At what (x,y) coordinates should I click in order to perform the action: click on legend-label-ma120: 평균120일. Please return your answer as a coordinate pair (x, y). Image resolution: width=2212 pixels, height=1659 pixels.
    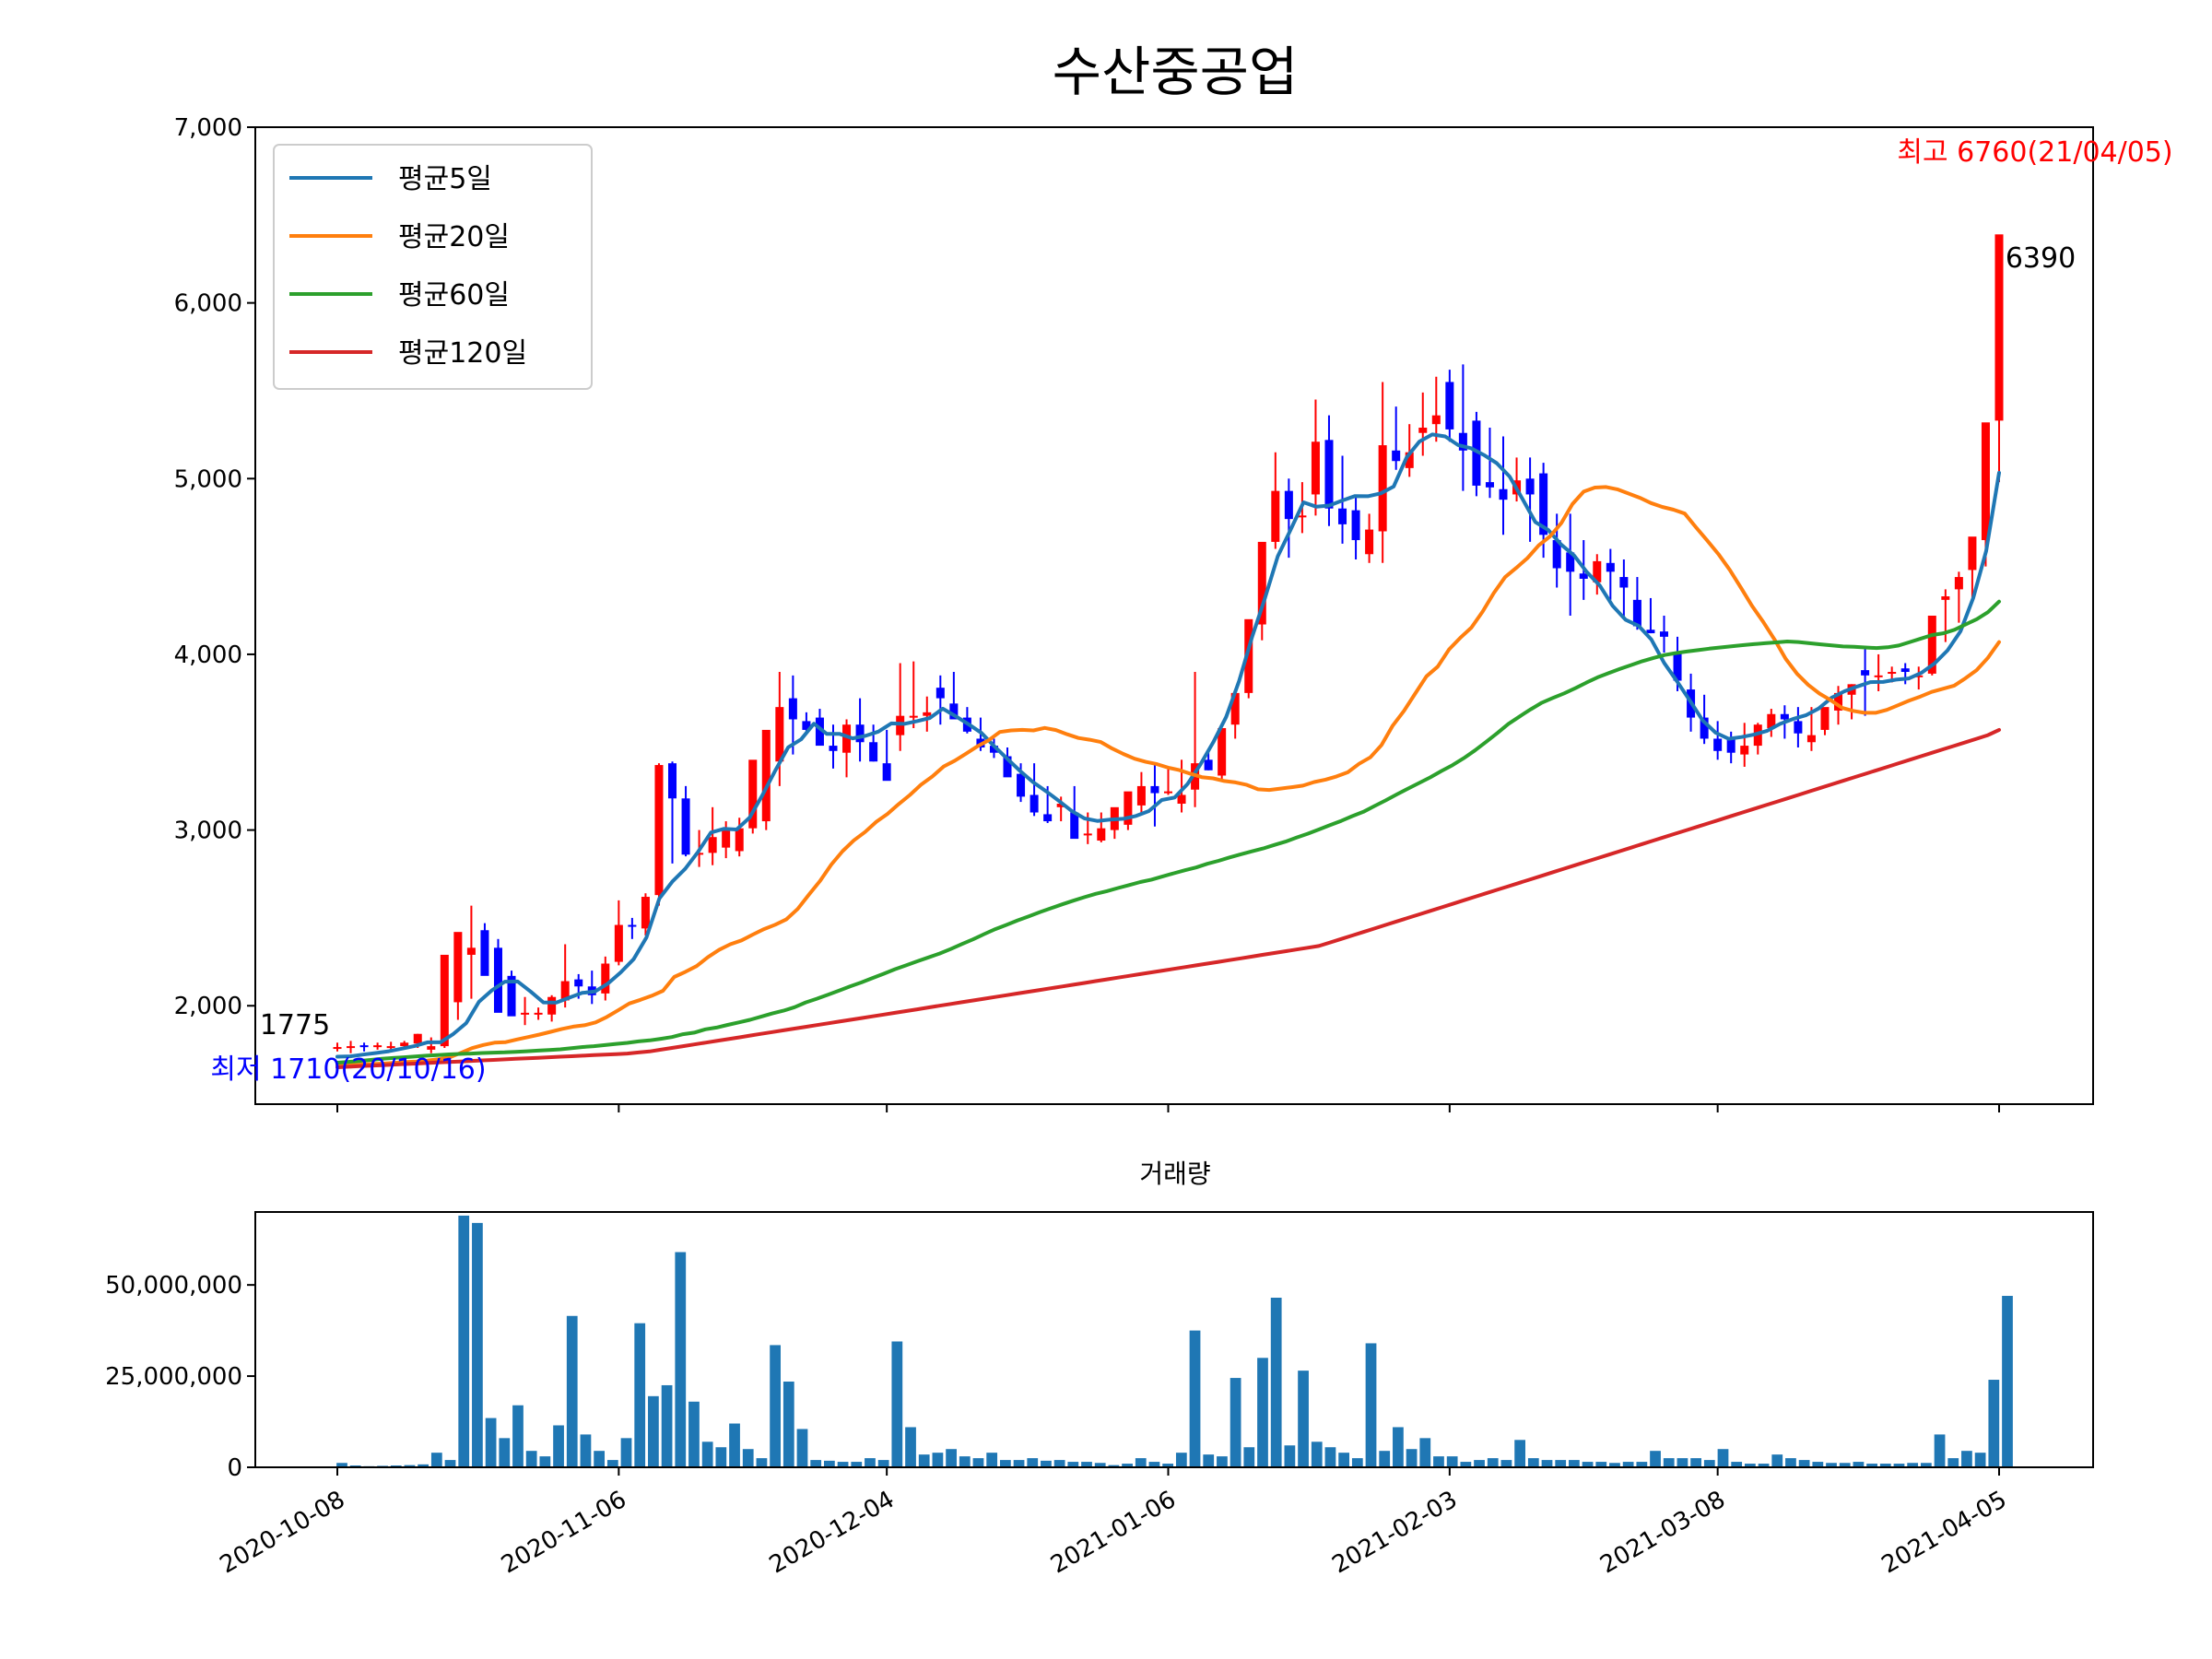
    Looking at the image, I should click on (462, 353).